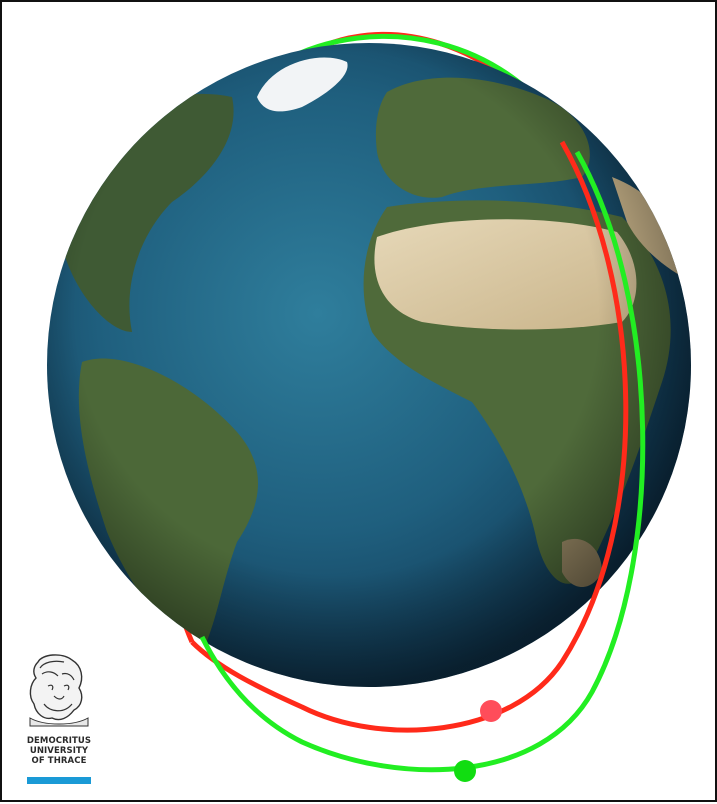 This screenshot has width=717, height=804. Describe the element at coordinates (59, 690) in the screenshot. I see `philosopher-bust-icon` at that location.